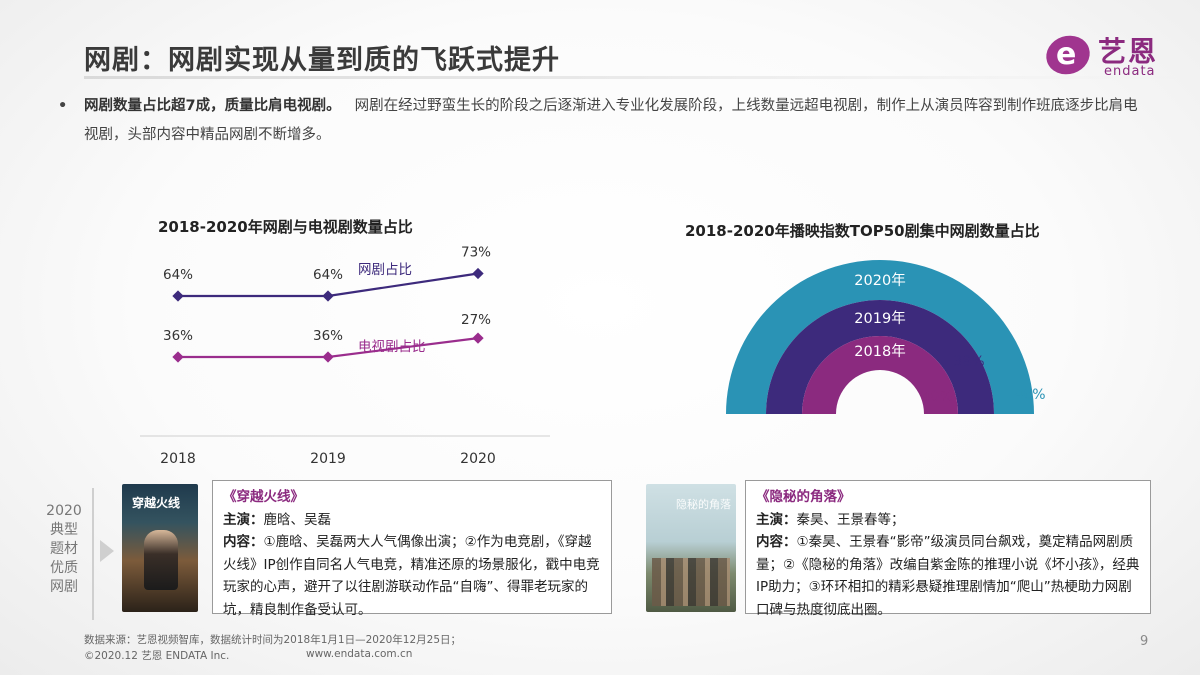  Describe the element at coordinates (642, 77) in the screenshot. I see `title-divider` at that location.